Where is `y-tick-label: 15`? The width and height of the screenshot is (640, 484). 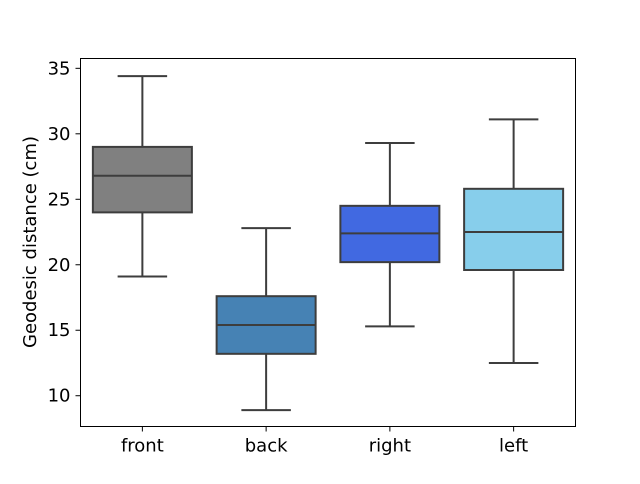 y-tick-label: 15 is located at coordinates (59, 330).